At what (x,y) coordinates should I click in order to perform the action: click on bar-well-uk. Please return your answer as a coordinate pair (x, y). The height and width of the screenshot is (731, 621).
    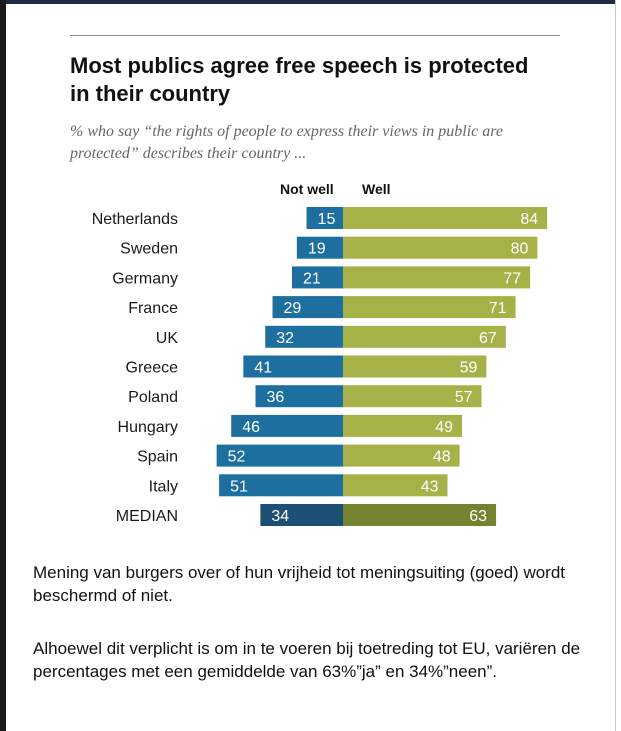
    Looking at the image, I should click on (424, 336).